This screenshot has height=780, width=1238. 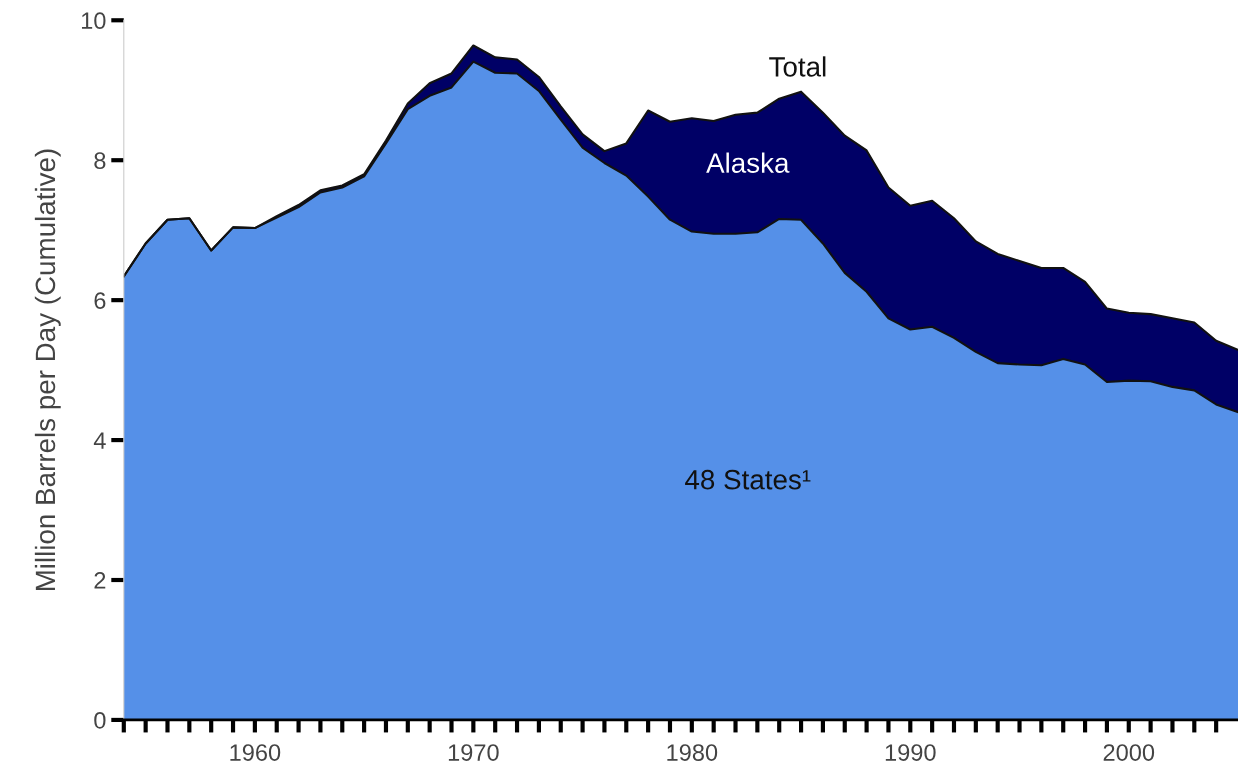 I want to click on y-tick-label: 8, so click(x=100, y=160).